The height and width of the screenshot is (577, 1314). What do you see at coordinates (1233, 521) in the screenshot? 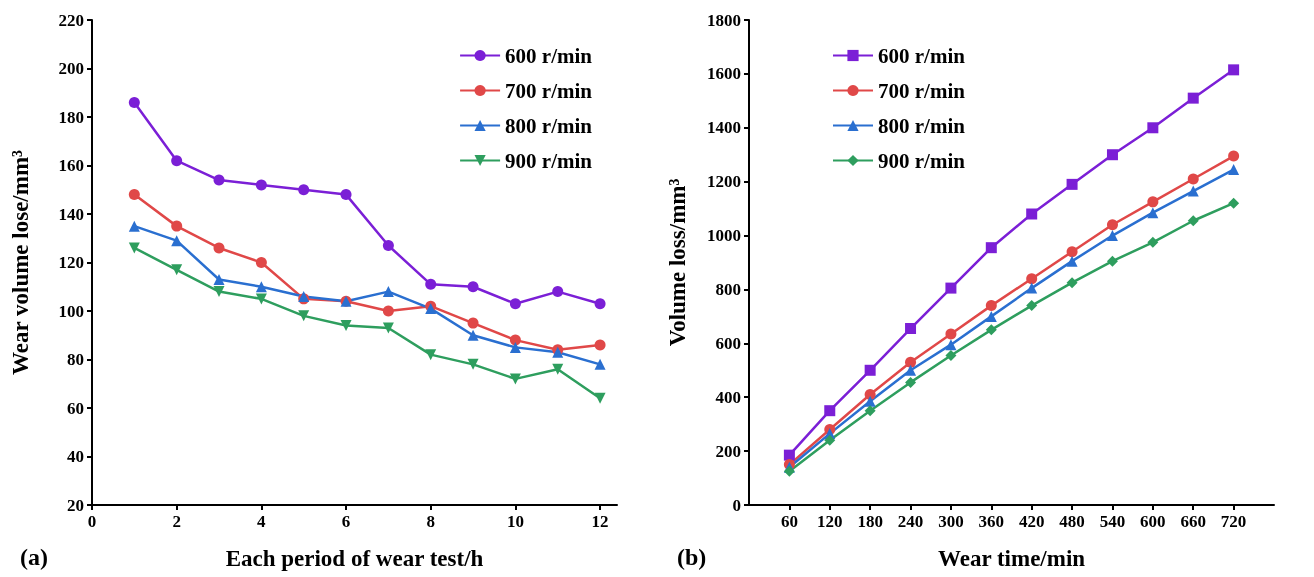
I see `x-tick-label: 720` at bounding box center [1233, 521].